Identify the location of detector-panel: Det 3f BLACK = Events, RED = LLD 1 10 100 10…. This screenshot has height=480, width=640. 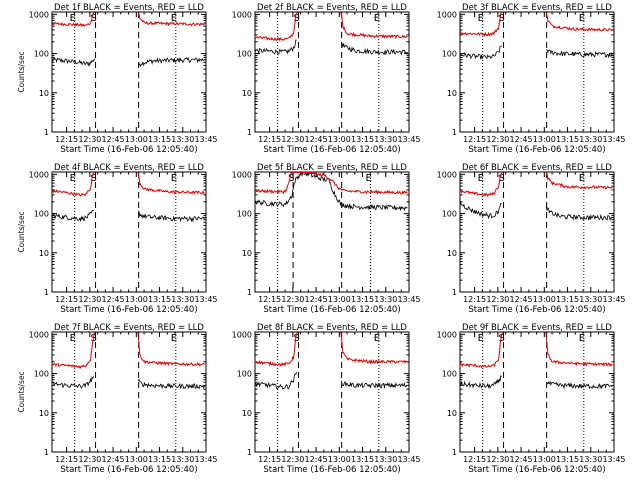
(531, 79).